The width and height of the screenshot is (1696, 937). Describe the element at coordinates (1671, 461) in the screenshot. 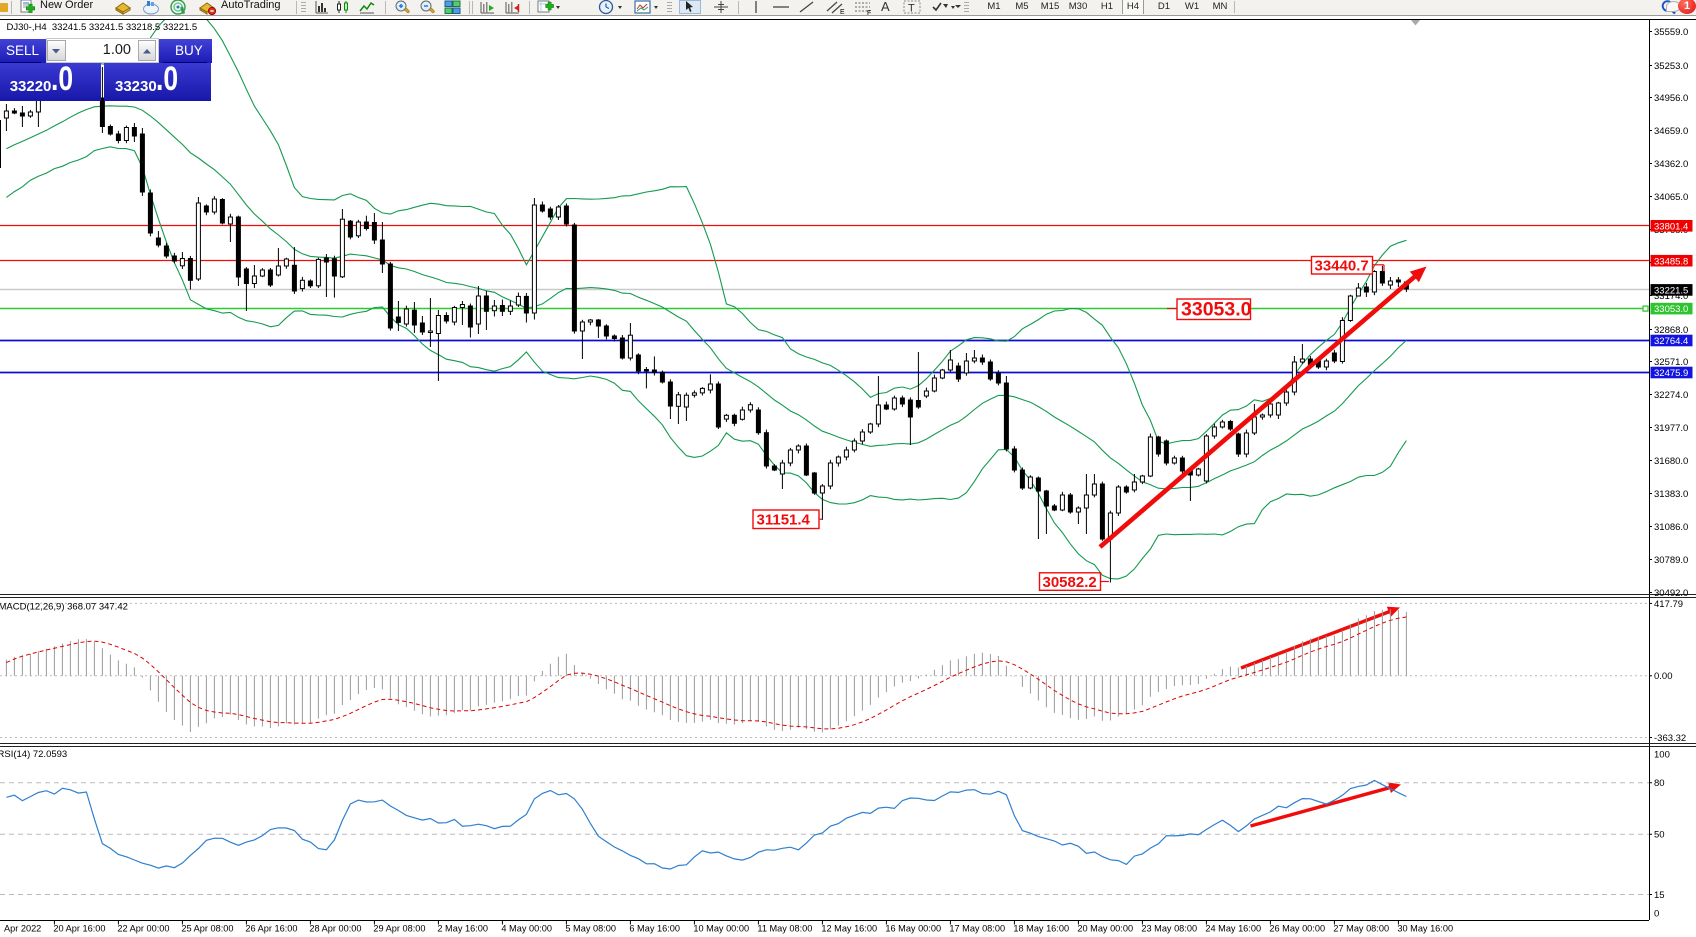

I see `svg-text: 31680.0` at that location.